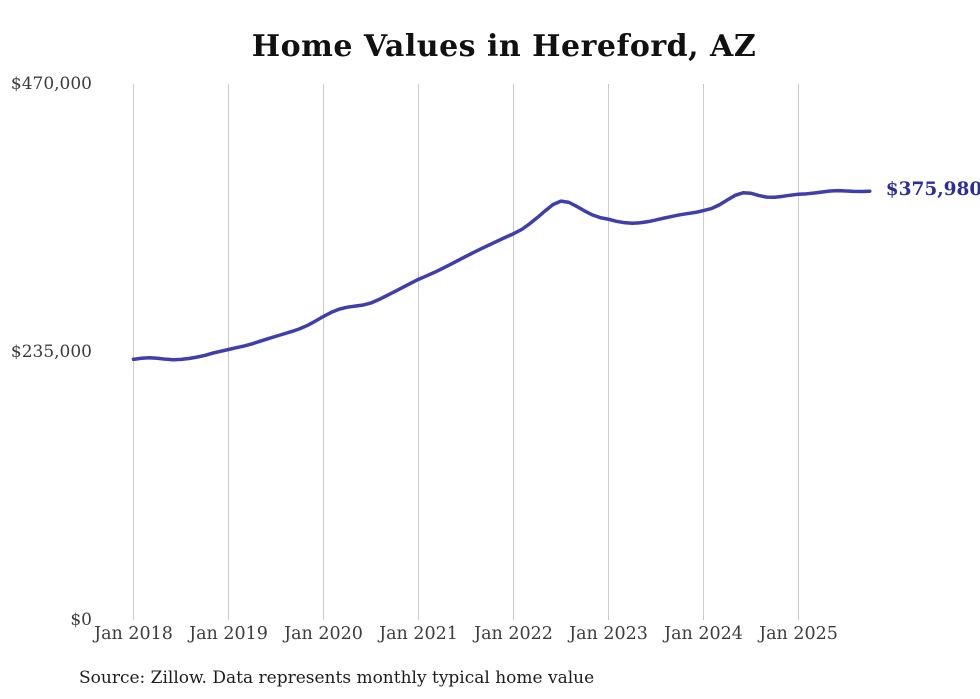 Image resolution: width=980 pixels, height=699 pixels. I want to click on x-axis-label: Jan 2022, so click(513, 634).